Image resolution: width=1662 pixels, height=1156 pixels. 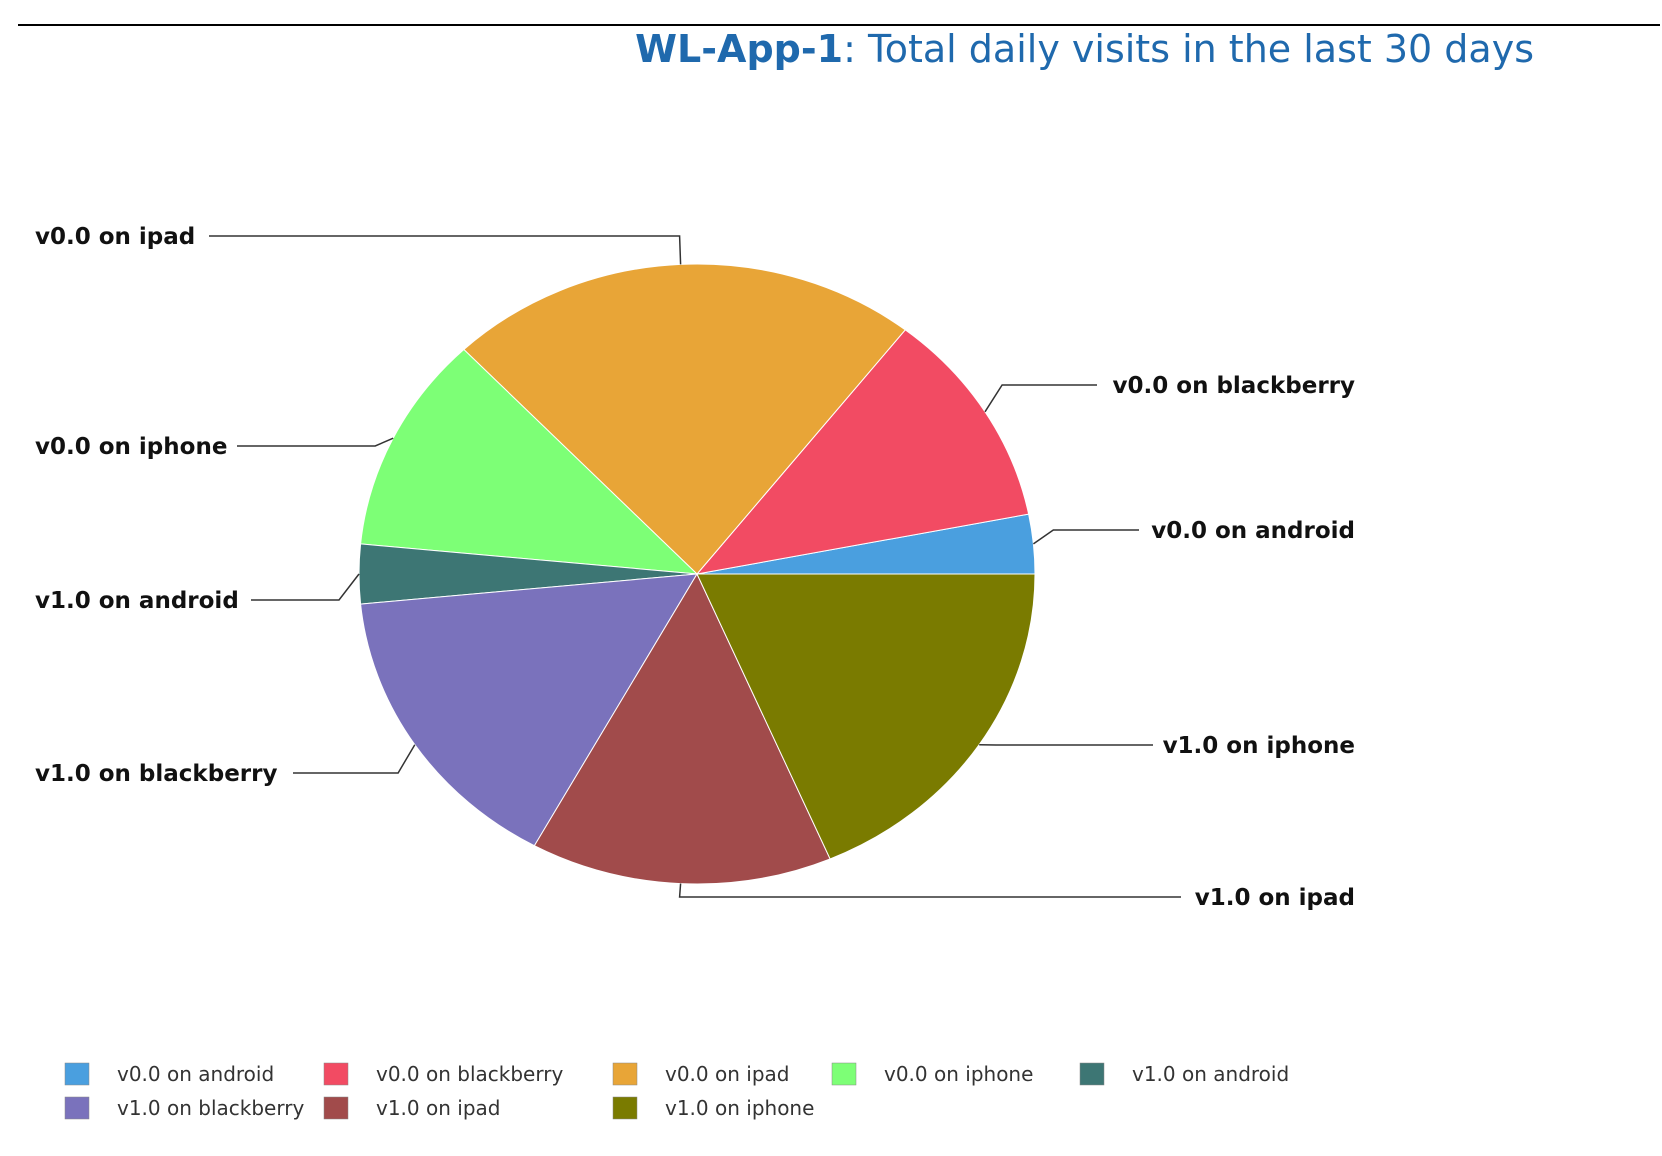 What do you see at coordinates (1200, 49) in the screenshot?
I see `chart-title-text: Total daily visits in the last 30 days` at bounding box center [1200, 49].